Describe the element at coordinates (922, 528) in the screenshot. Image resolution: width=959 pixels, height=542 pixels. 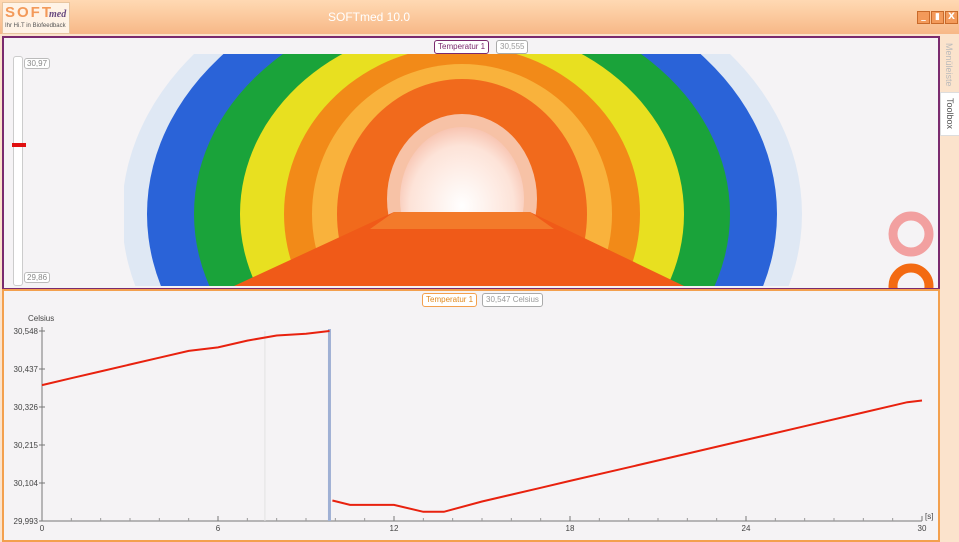
I see `x-tick-label: 30` at that location.